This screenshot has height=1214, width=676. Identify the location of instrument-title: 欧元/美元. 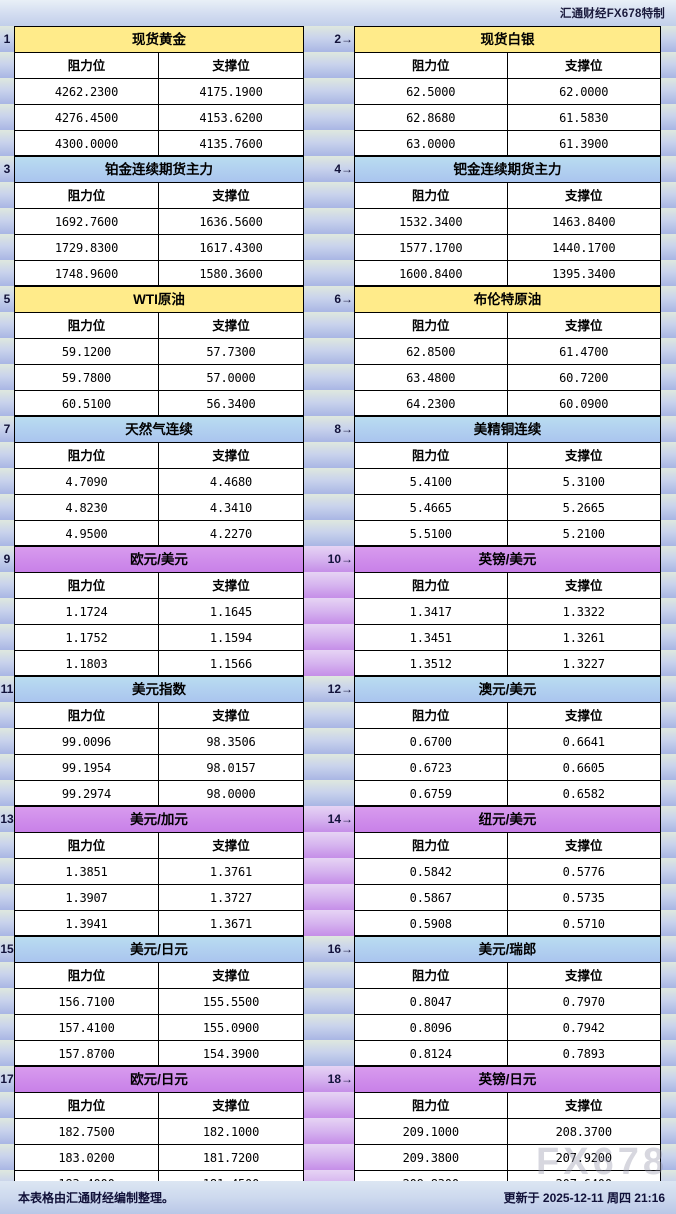
(159, 560).